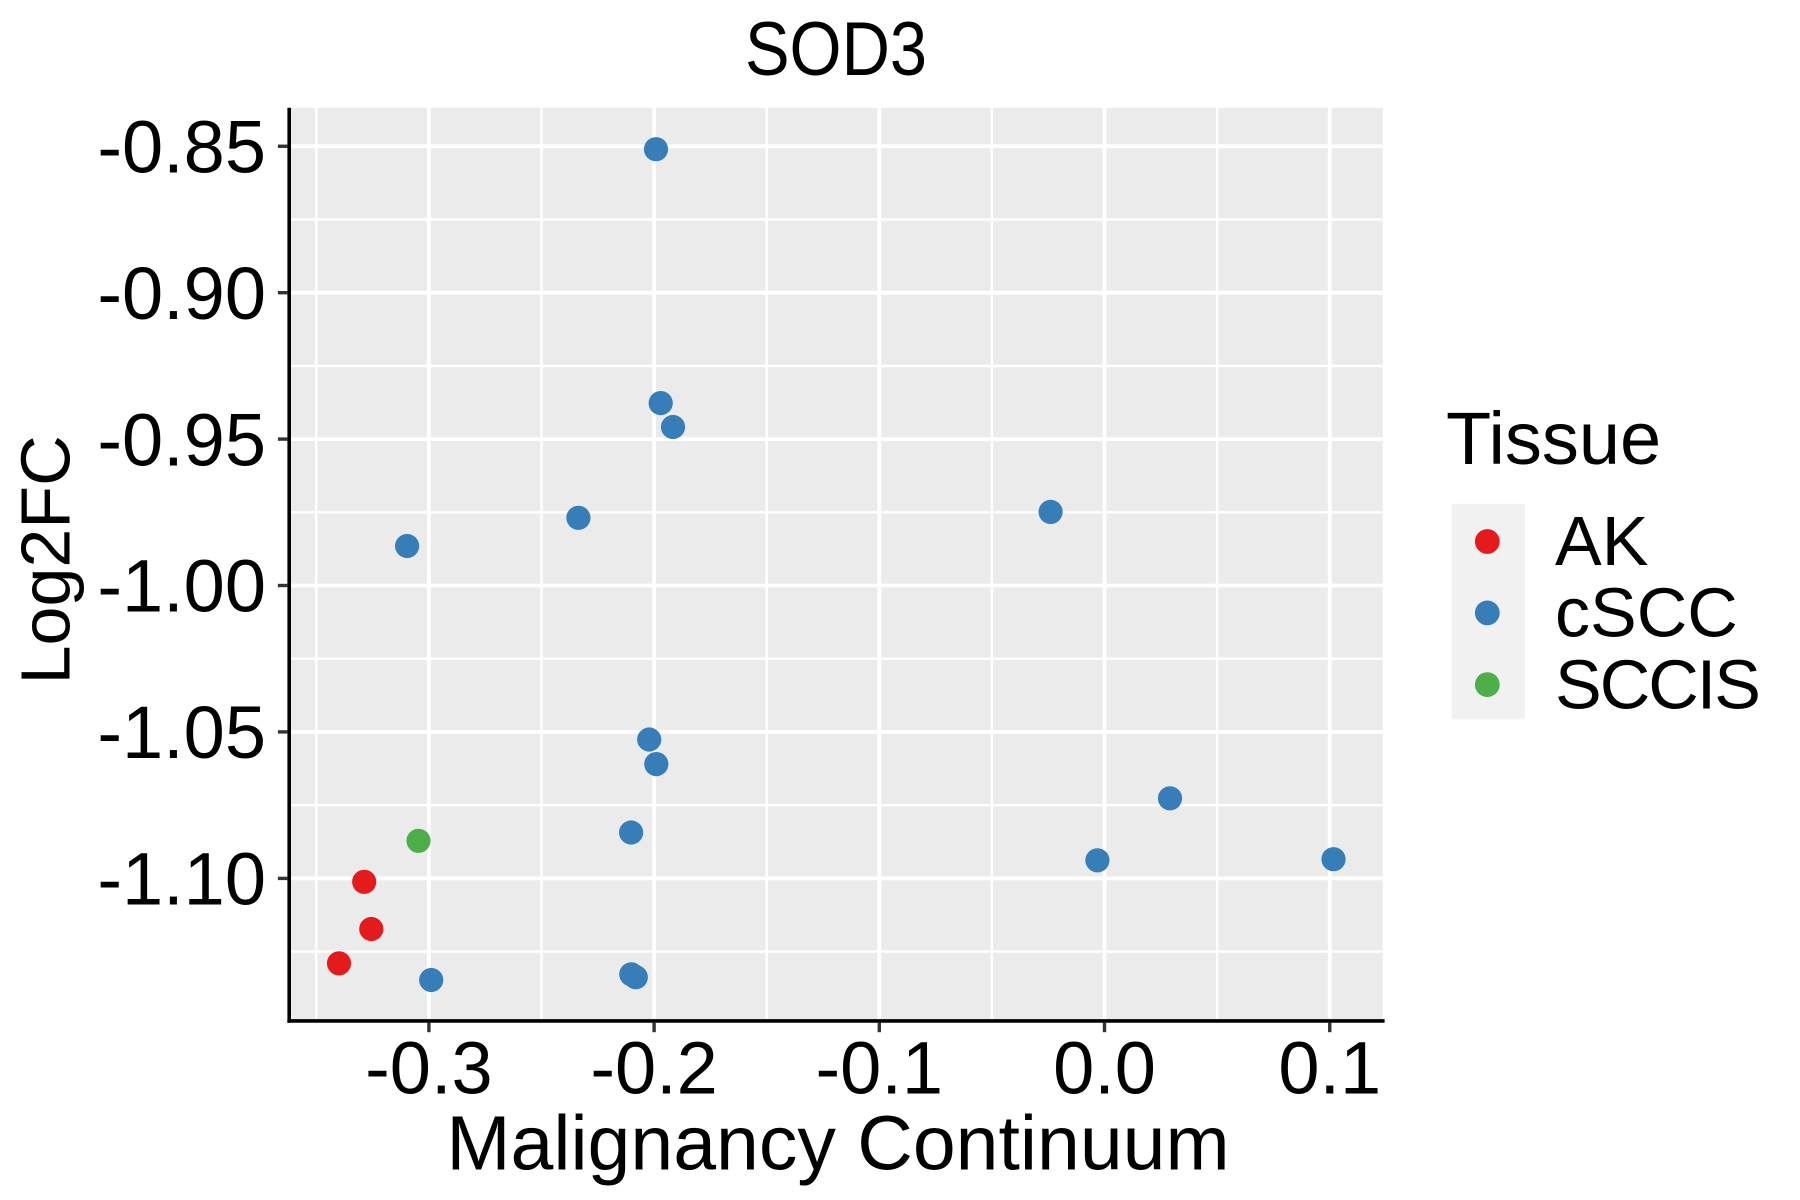 The height and width of the screenshot is (1200, 1800). I want to click on svg-text: -1.10, so click(181, 879).